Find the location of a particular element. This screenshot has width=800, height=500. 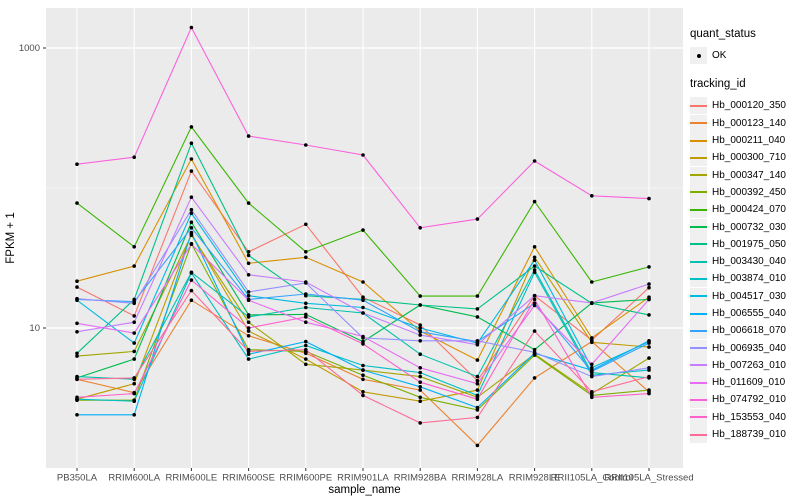

legend-label-ok: OK is located at coordinates (719, 56).